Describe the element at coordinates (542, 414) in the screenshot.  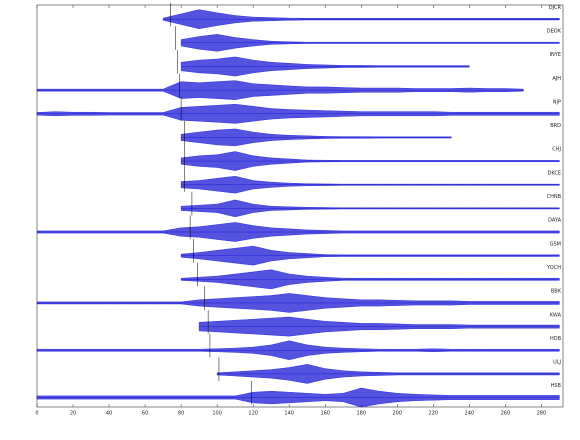
I see `x-tick-label: 280` at that location.